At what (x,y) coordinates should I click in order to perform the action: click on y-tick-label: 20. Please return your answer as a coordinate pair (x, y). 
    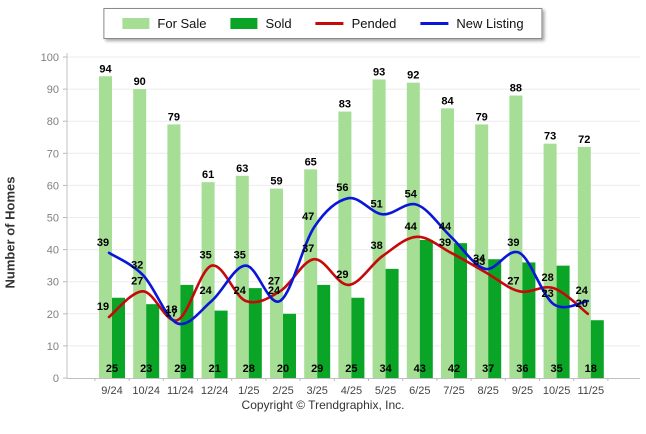
    Looking at the image, I should click on (53, 315).